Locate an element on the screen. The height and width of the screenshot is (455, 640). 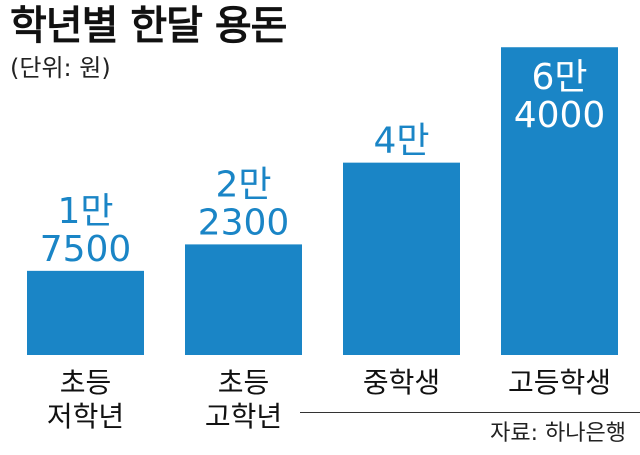
data-label-4: 6만 4000 is located at coordinates (560, 96).